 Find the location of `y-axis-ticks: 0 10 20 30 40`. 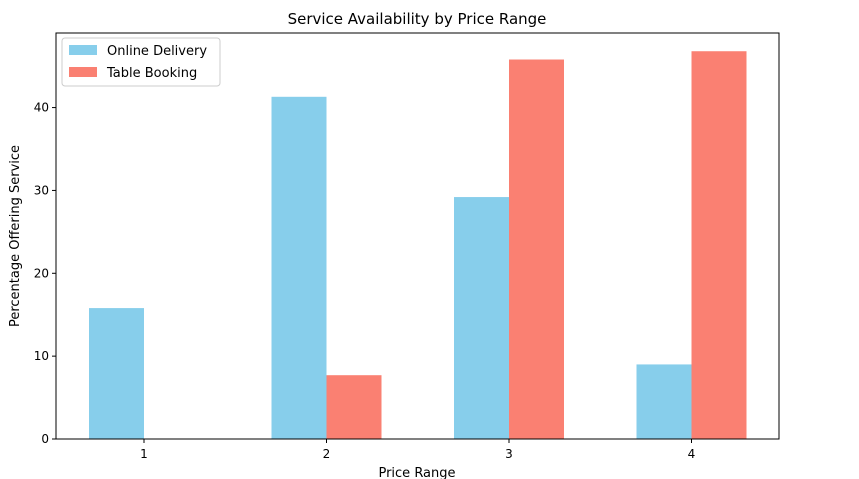

y-axis-ticks: 0 10 20 30 40 is located at coordinates (45, 273).